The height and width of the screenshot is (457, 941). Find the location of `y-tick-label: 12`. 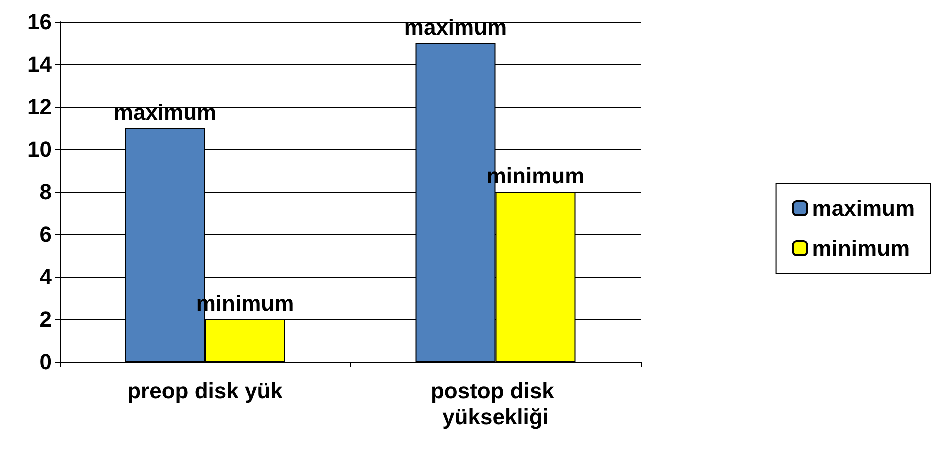

y-tick-label: 12 is located at coordinates (40, 107).